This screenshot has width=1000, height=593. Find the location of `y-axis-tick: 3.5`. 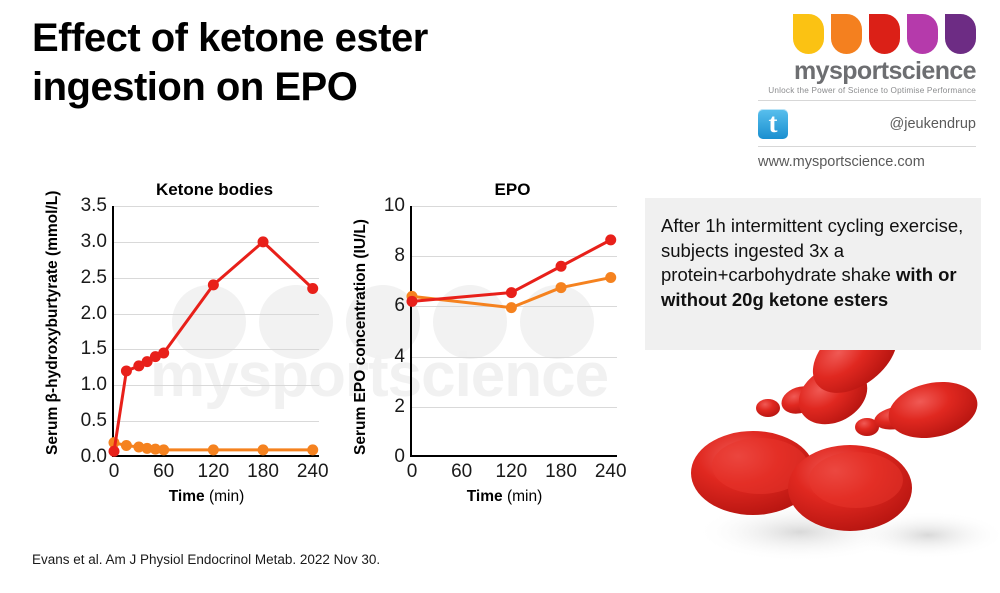

y-axis-tick: 3.5 is located at coordinates (93, 205).